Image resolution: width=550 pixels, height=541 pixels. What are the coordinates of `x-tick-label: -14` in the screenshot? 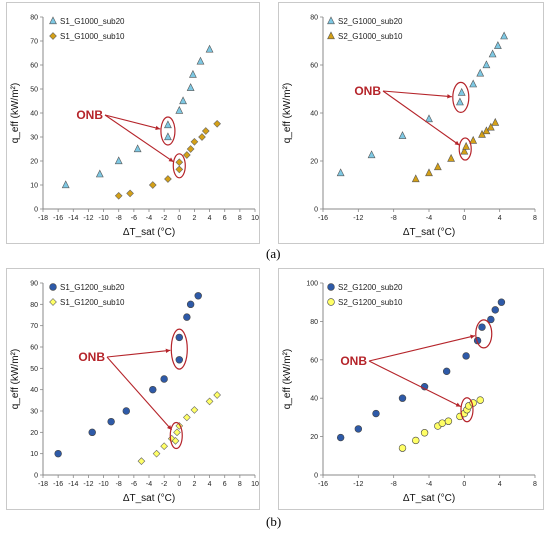 It's located at (73, 484).